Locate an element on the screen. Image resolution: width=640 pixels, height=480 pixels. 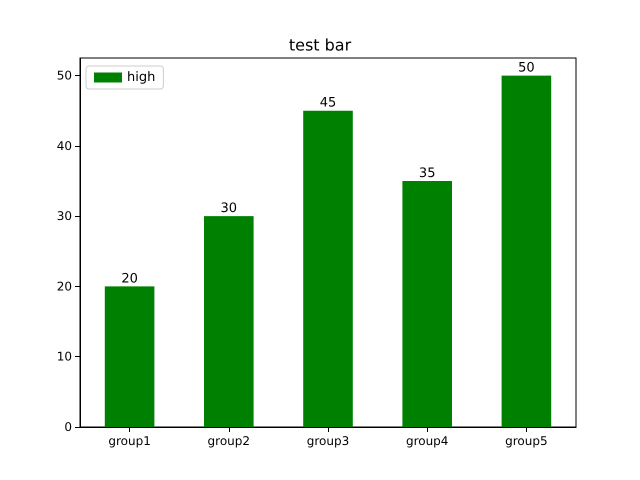
chart-title: test bar is located at coordinates (320, 45).